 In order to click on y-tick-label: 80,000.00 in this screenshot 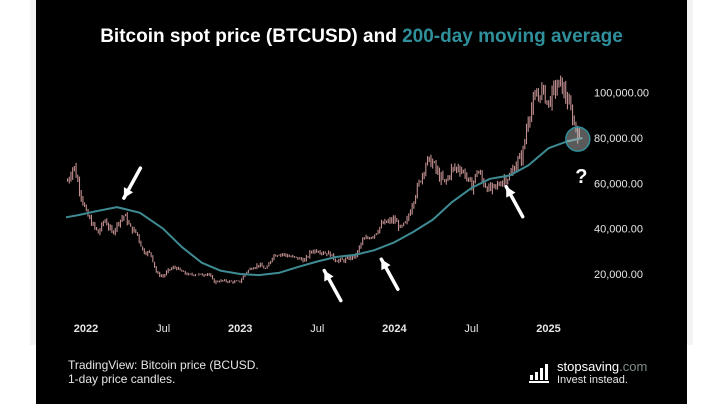, I will do `click(618, 139)`.